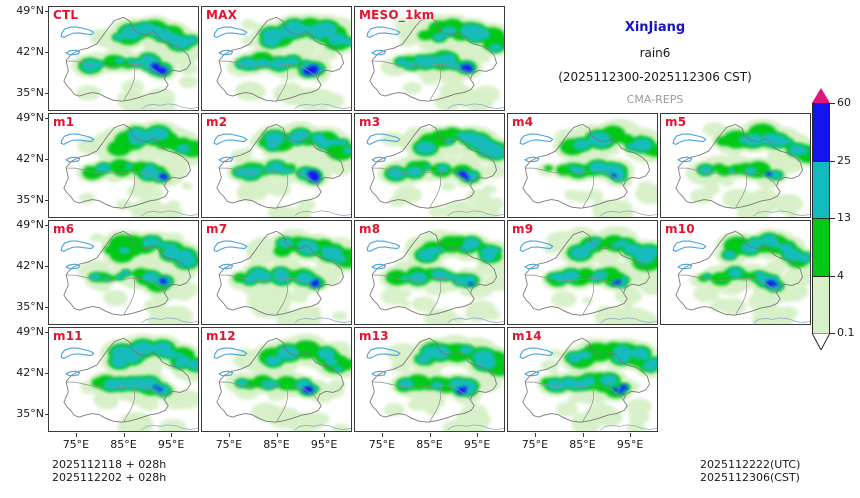  Describe the element at coordinates (750, 464) in the screenshot. I see `footer-valid-time-utc: 2025112222(UTC)` at that location.